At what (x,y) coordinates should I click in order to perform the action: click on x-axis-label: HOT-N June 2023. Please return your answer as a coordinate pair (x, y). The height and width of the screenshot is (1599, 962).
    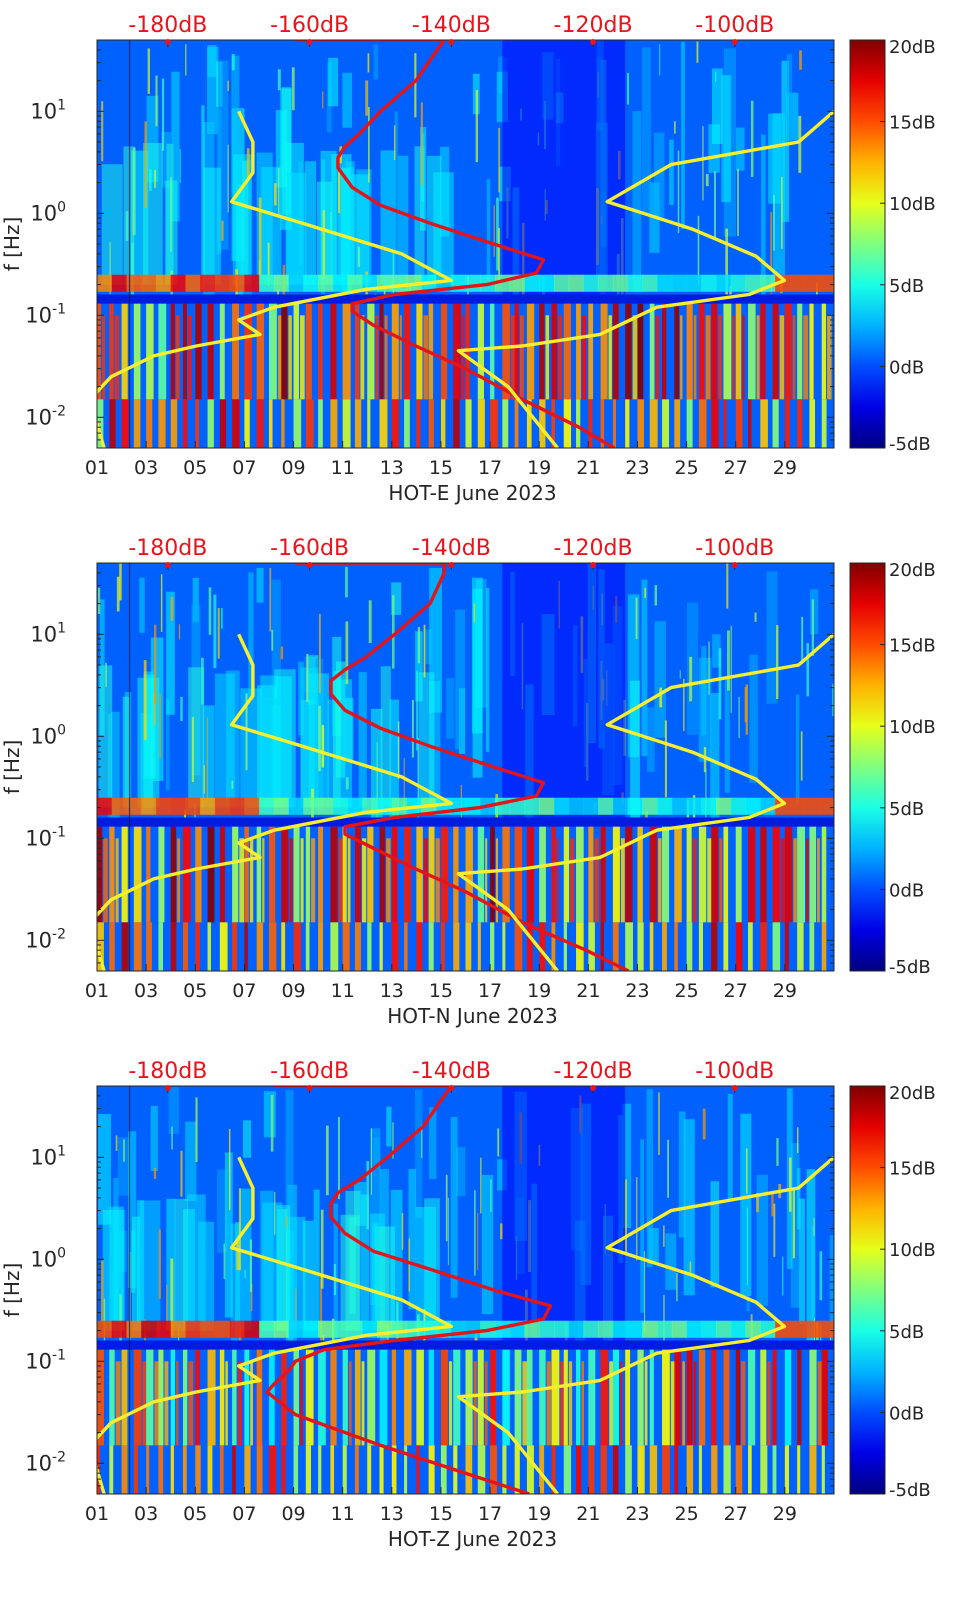
    Looking at the image, I should click on (472, 1016).